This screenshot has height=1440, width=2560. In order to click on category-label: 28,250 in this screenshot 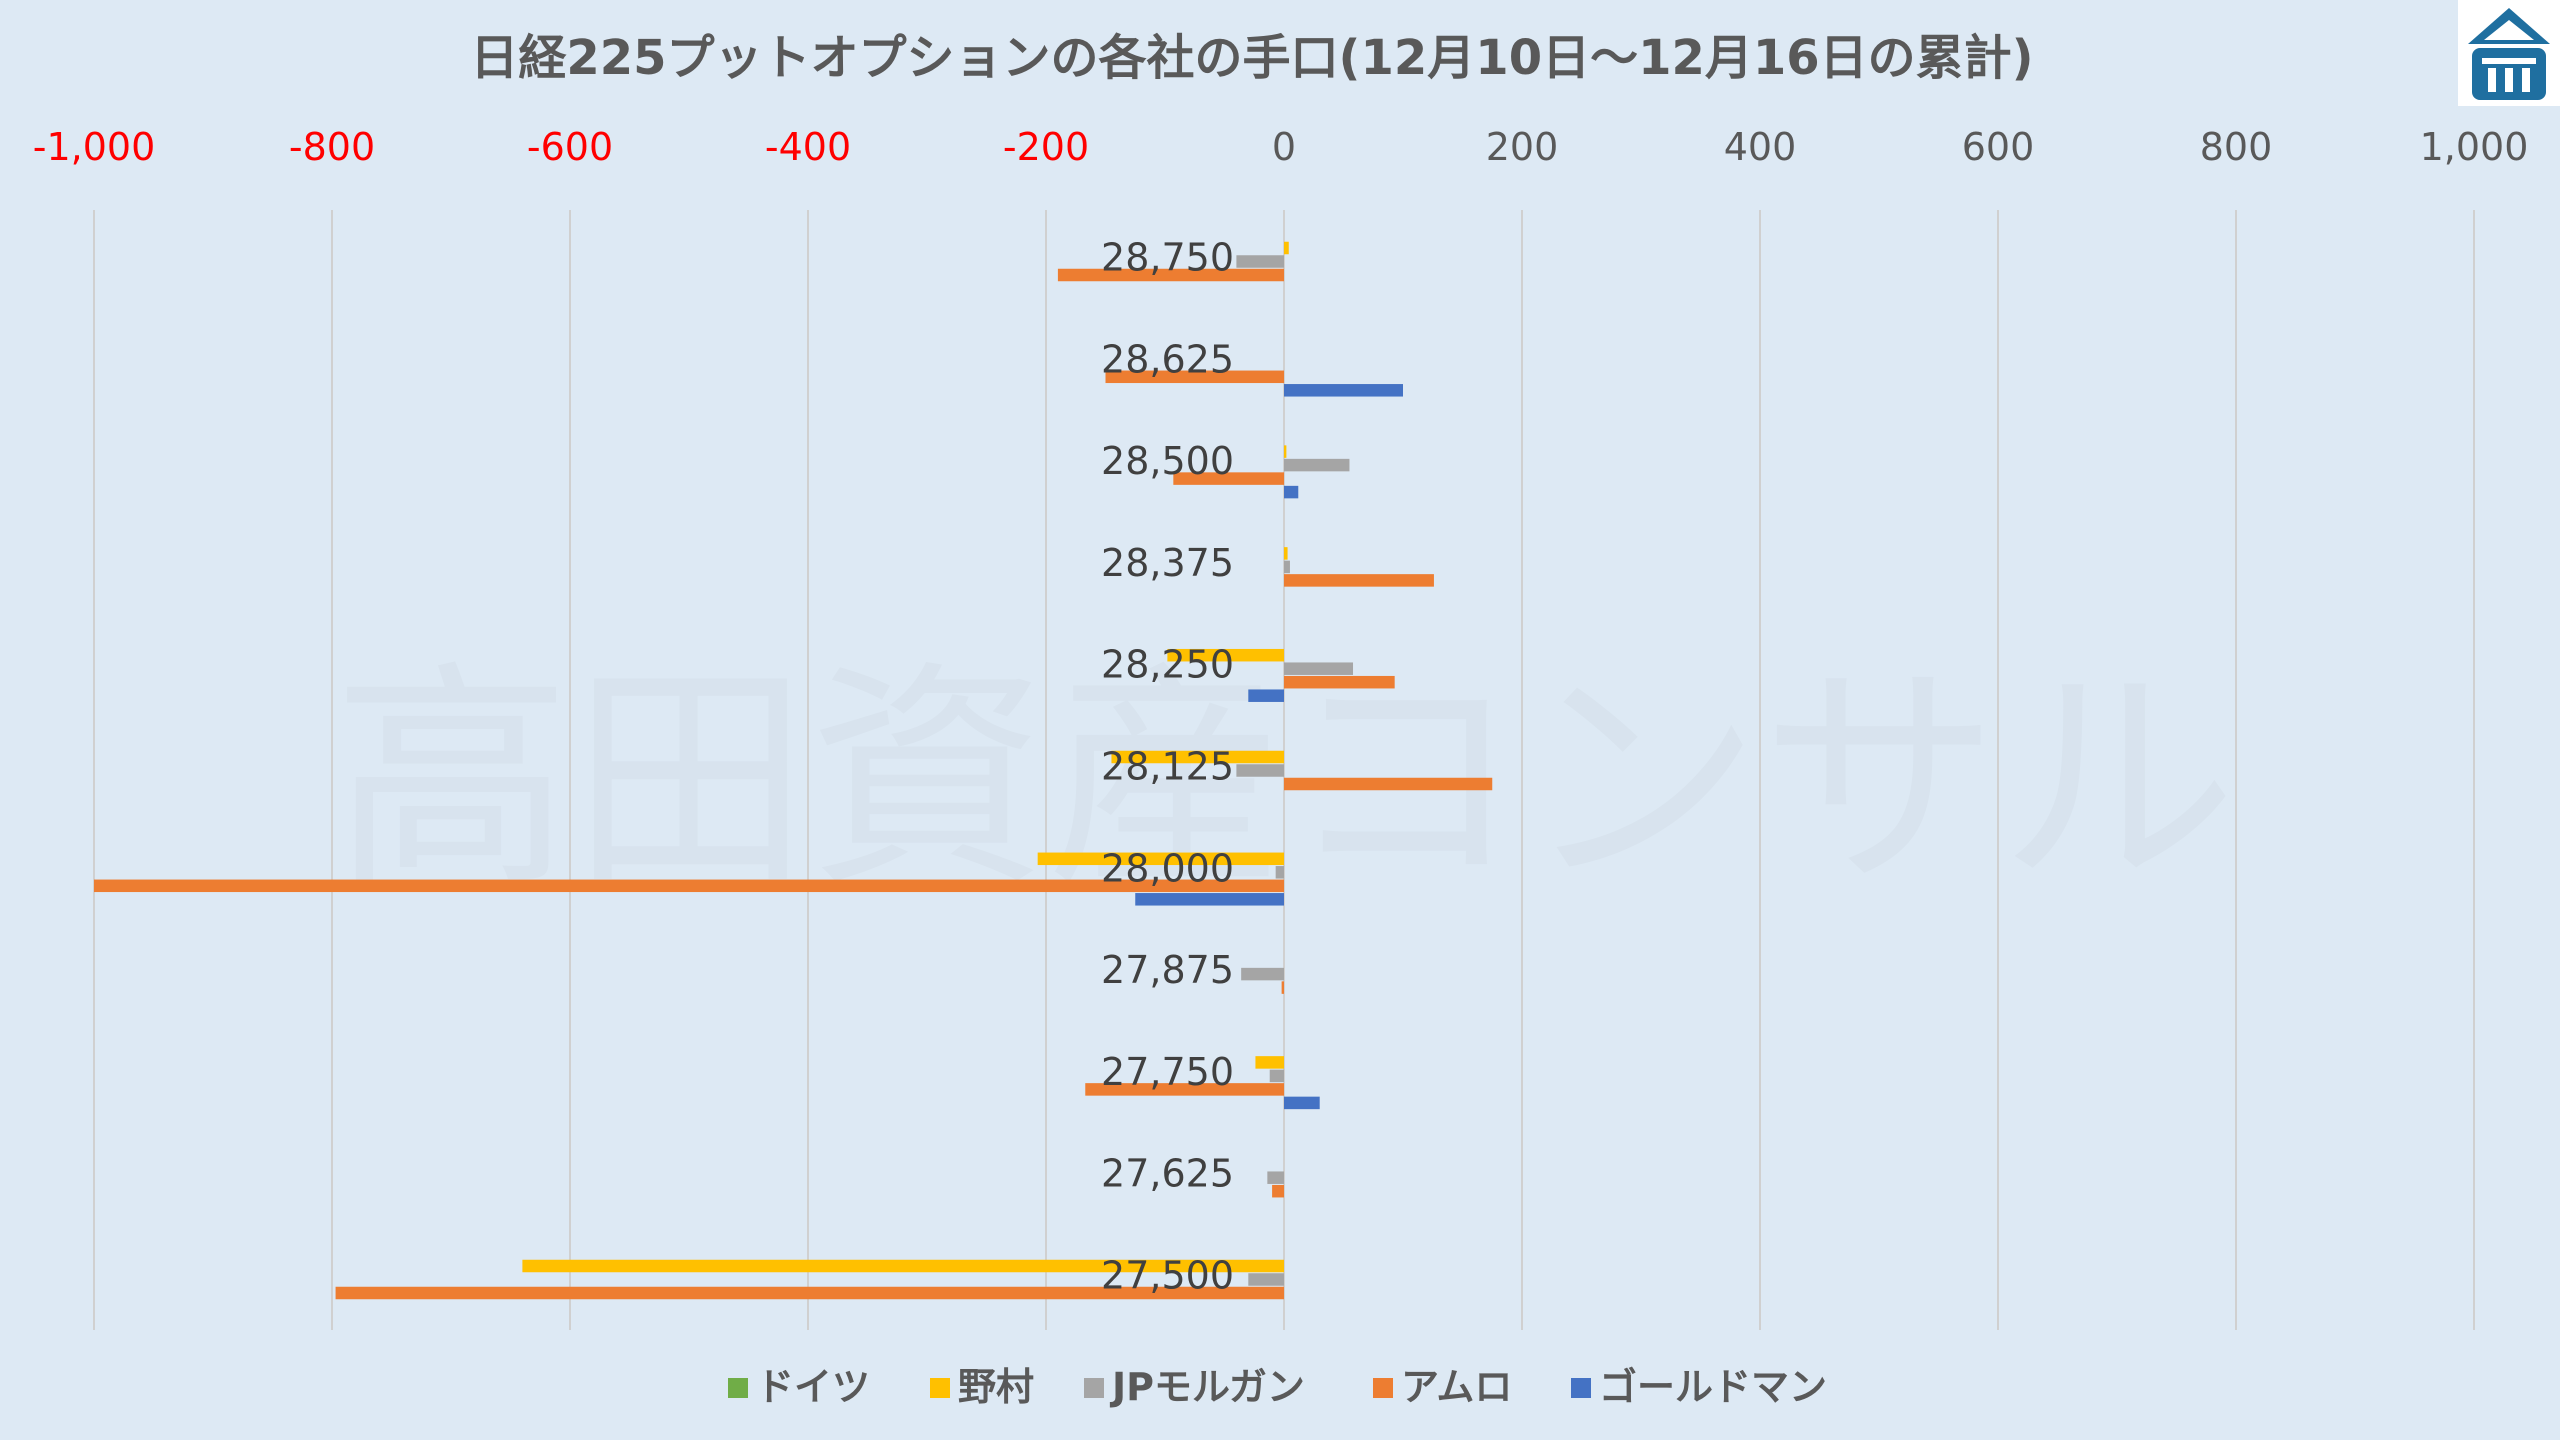, I will do `click(1167, 665)`.